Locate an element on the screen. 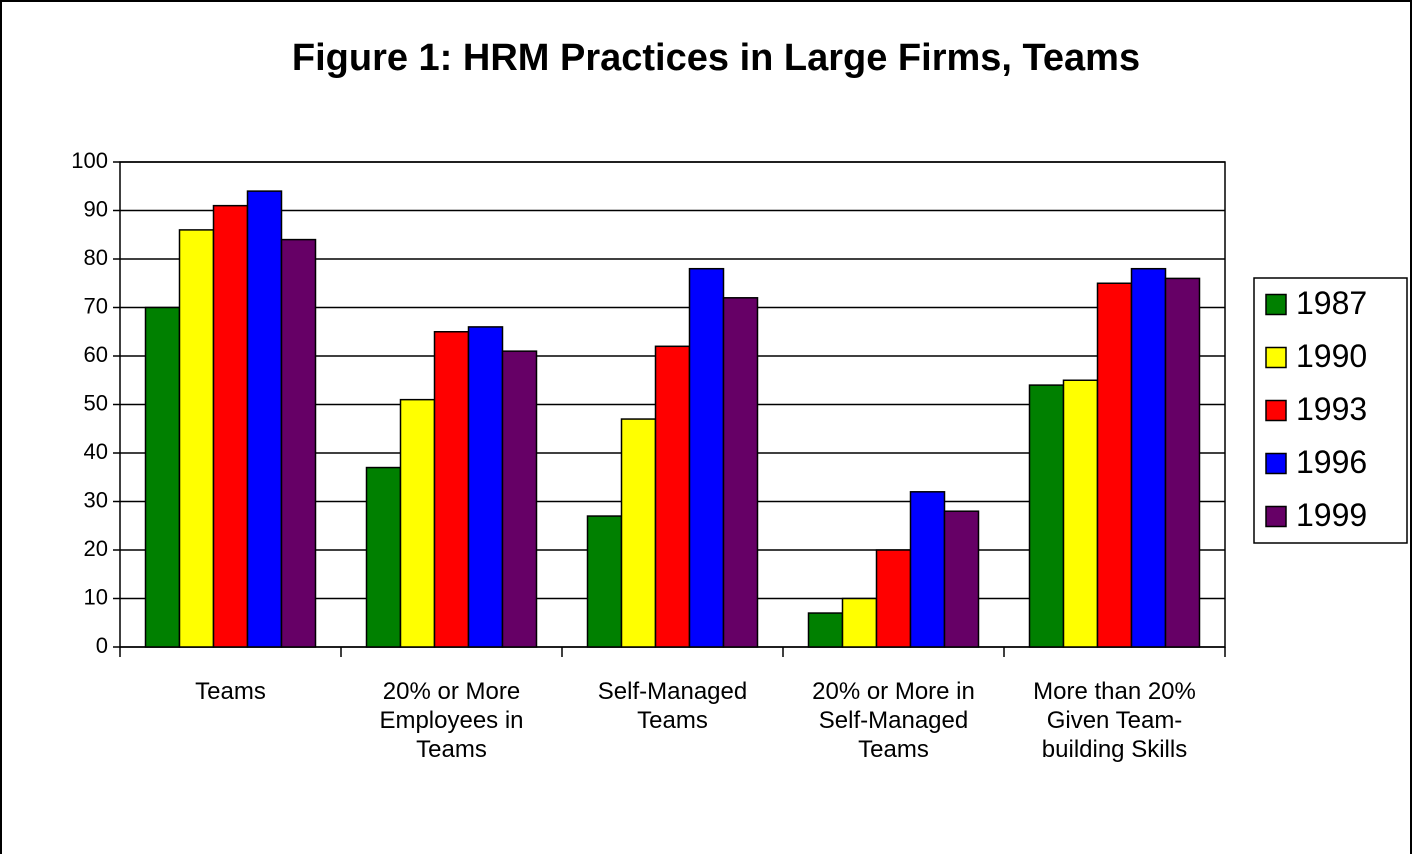 This screenshot has width=1412, height=854. y-tick-label: 50 is located at coordinates (96, 402).